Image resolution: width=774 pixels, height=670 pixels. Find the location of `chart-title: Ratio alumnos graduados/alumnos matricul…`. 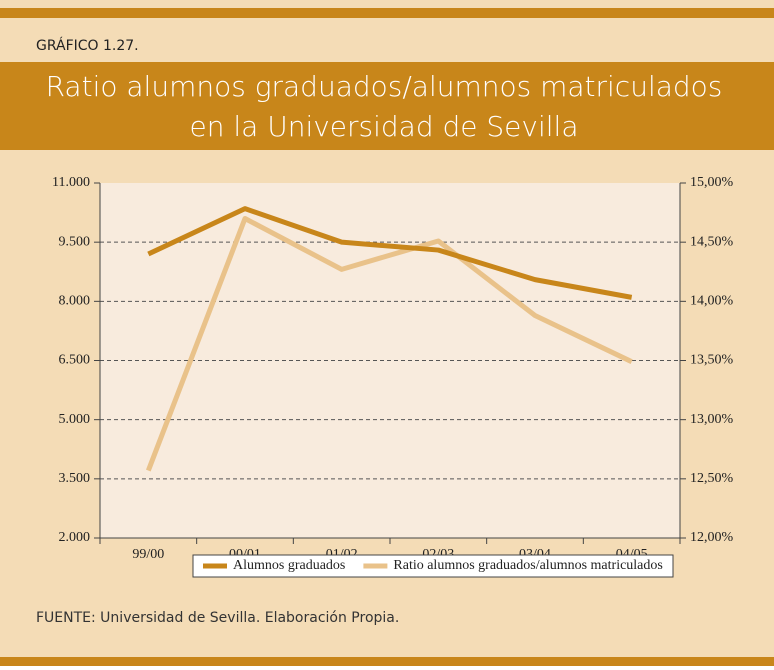

chart-title: Ratio alumnos graduados/alumnos matricul… is located at coordinates (384, 86).